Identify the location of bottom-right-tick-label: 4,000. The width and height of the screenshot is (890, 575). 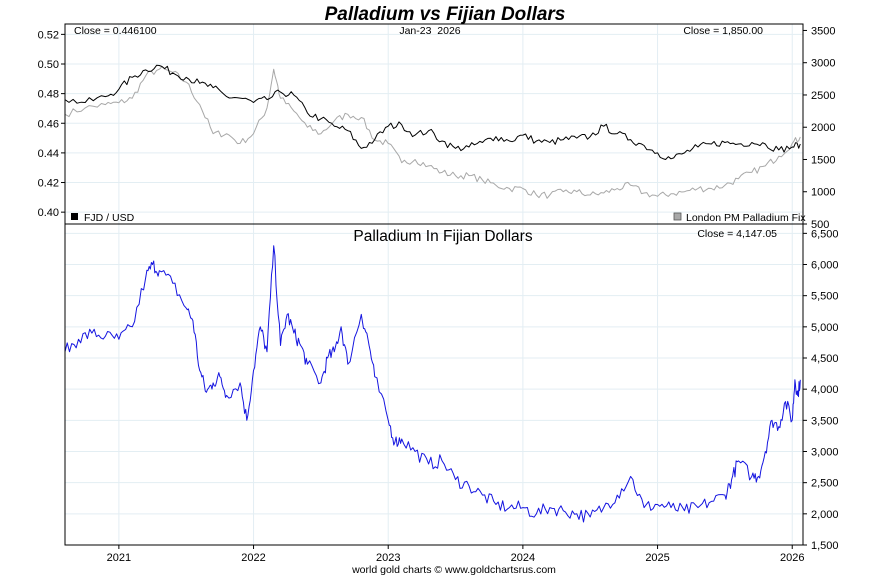
(825, 390).